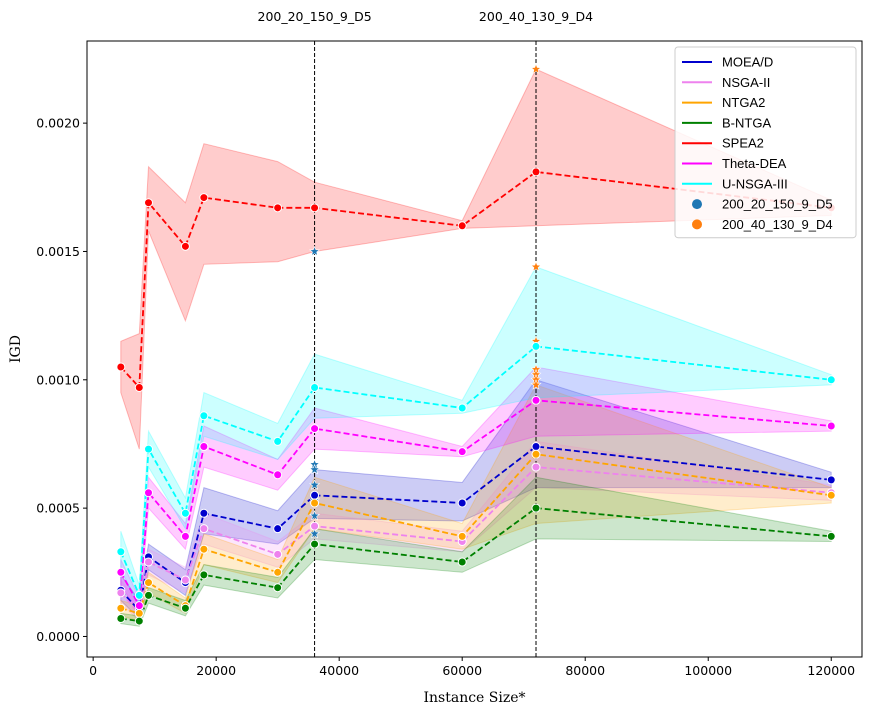 This screenshot has height=715, width=876. Describe the element at coordinates (426, 16) in the screenshot. I see `reference-line-labels: 200_20_150_9_D5 200_40_130_9_D4` at that location.